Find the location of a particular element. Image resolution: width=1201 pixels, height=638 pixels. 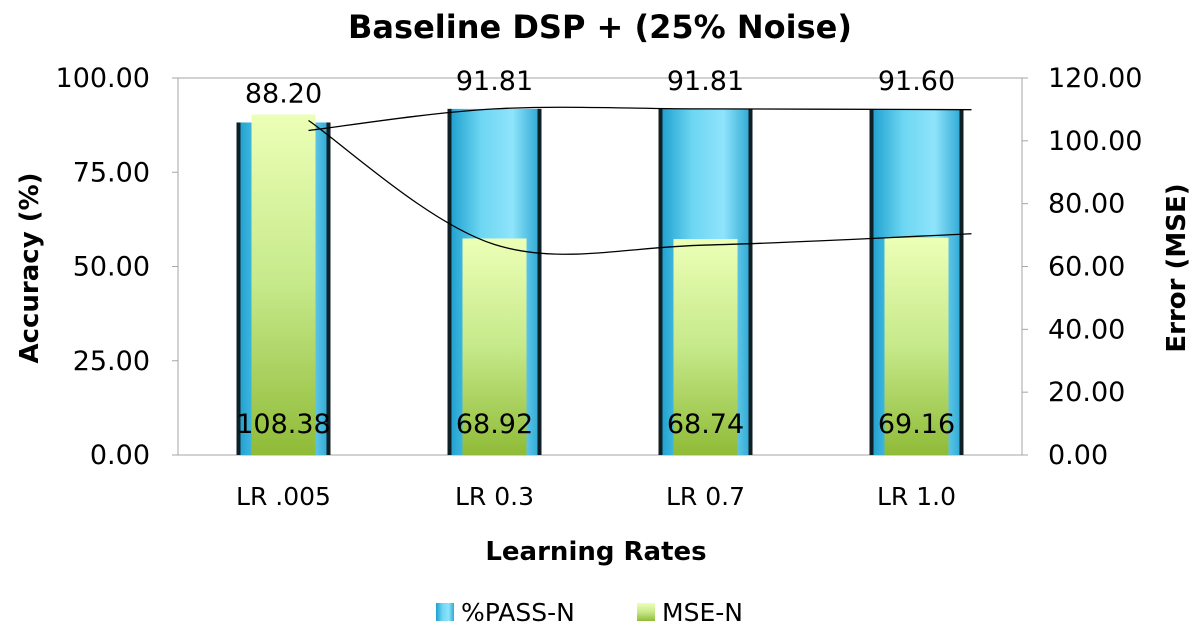

y-tick-label: 0.00 is located at coordinates (120, 455).